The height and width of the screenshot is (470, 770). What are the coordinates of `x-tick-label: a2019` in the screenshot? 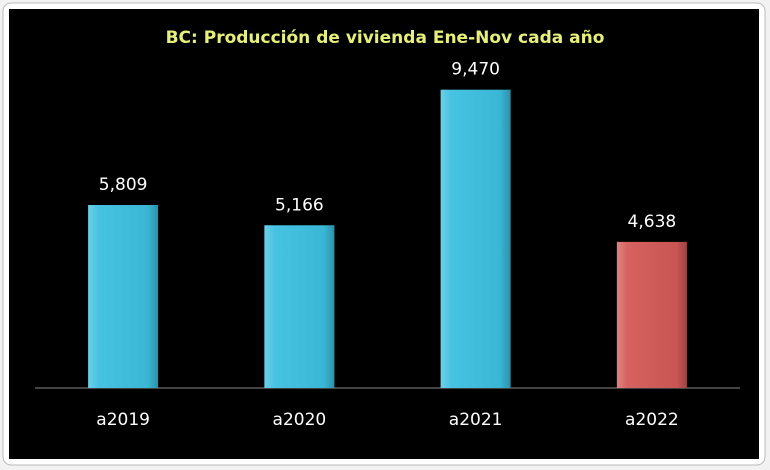 It's located at (123, 420).